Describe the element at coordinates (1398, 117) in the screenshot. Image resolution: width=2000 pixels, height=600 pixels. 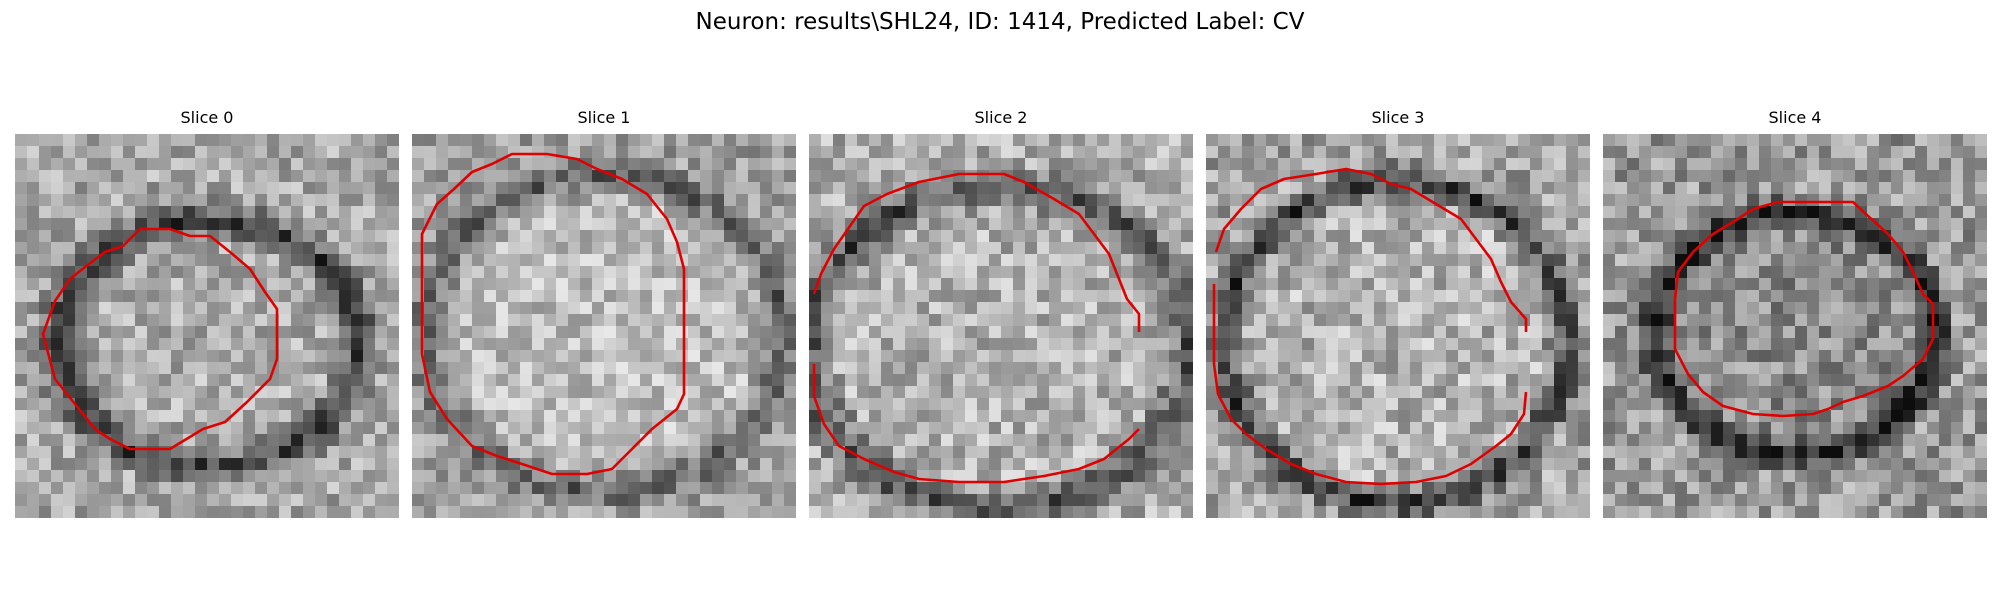
I see `slice-title-3: Slice 3` at that location.